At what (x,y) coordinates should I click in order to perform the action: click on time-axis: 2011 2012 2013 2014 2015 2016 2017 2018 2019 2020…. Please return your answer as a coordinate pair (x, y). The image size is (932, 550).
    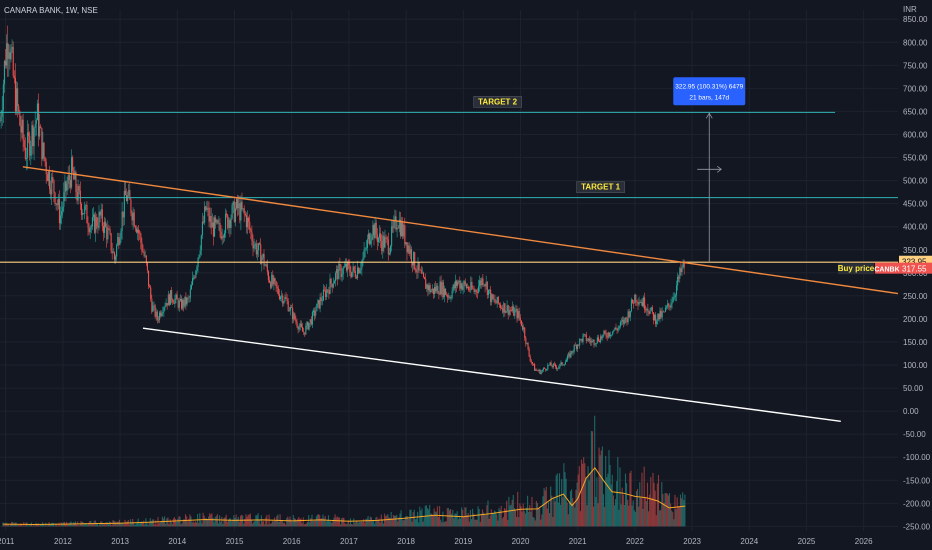
    Looking at the image, I should click on (436, 541).